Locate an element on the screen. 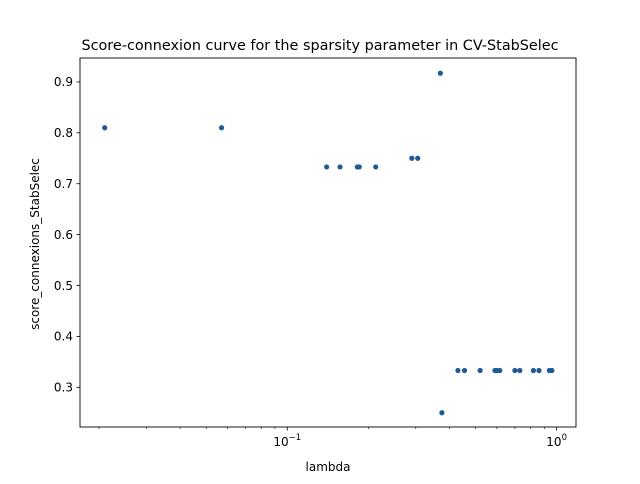  x-axis-label: lambda is located at coordinates (328, 467).